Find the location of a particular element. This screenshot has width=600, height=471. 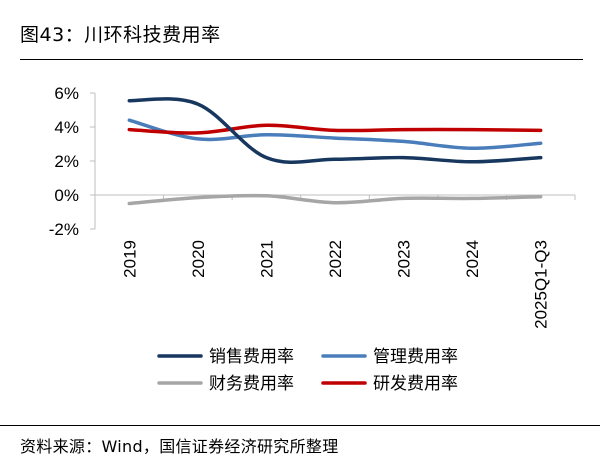

figure-title: 图43：川环科技费用率 is located at coordinates (120, 35).